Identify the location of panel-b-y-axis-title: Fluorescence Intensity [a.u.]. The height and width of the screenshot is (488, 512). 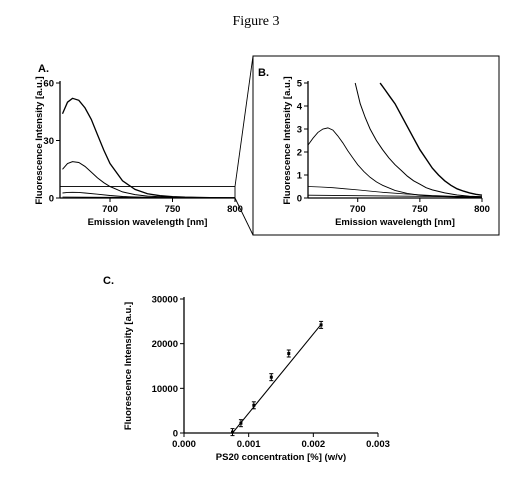
(287, 140).